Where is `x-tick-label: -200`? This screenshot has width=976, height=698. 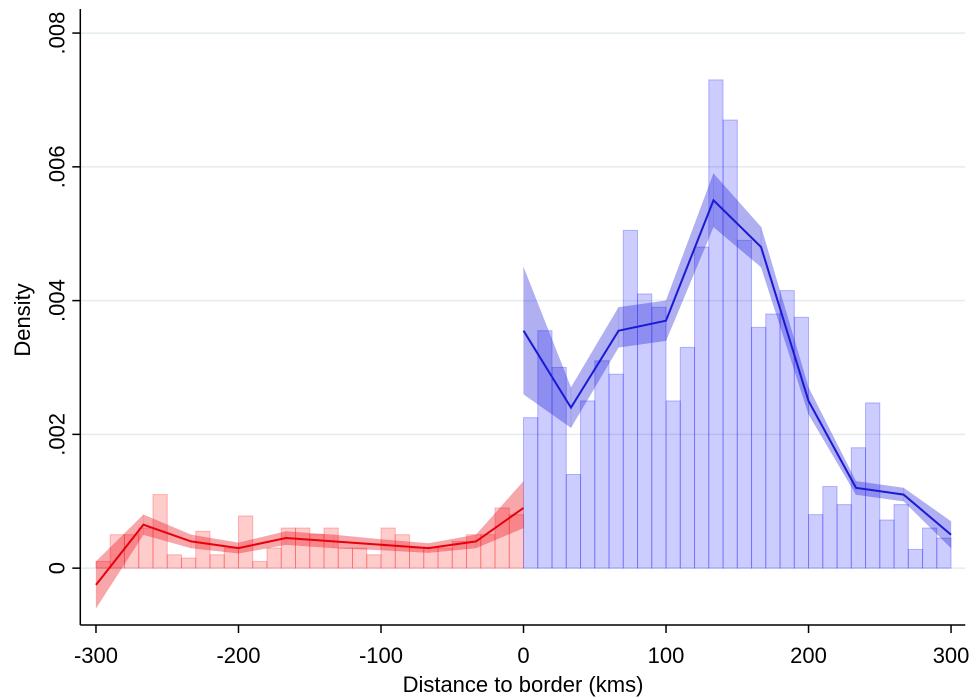
x-tick-label: -200 is located at coordinates (238, 655).